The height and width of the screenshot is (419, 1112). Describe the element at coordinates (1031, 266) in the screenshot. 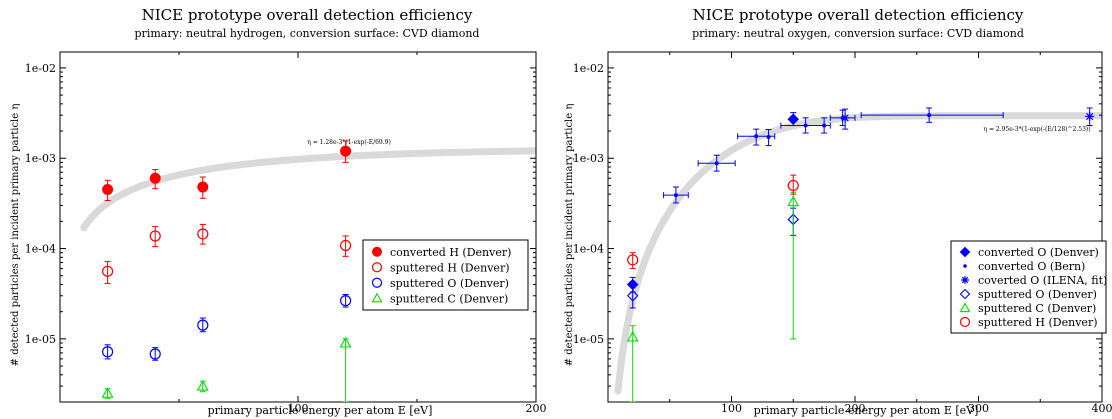

I see `legend-label: converted O (Bern)` at that location.